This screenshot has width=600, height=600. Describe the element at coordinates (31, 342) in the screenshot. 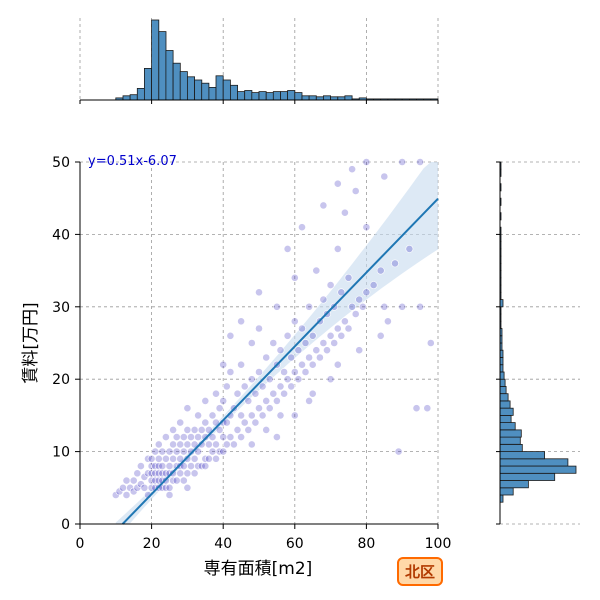

I see `y-axis-title: 賃料[万円]` at that location.